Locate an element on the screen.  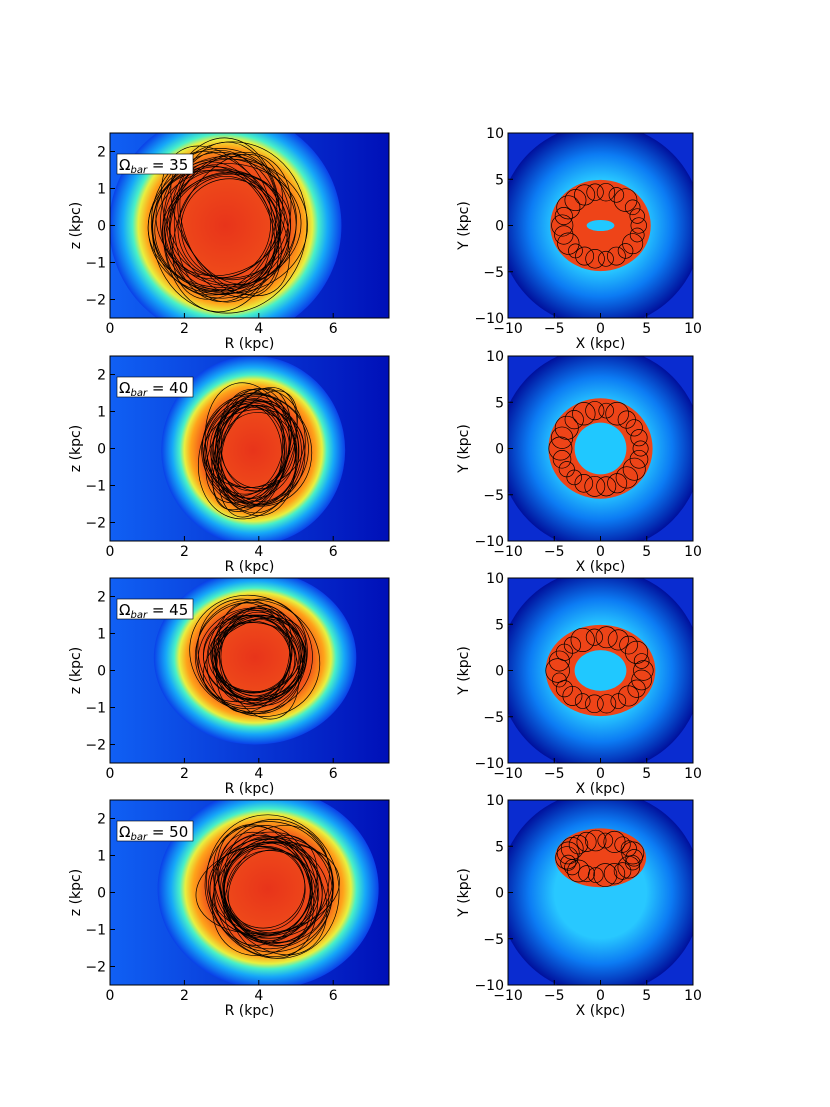
x-tick-label: 6 is located at coordinates (333, 996).